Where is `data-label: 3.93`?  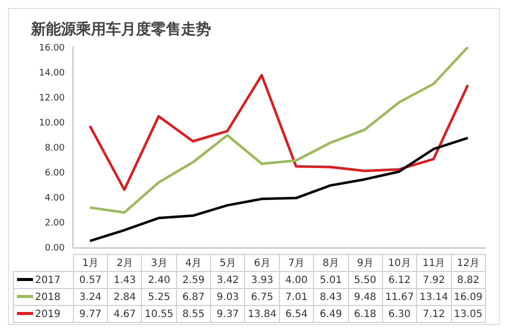
data-label: 3.93 is located at coordinates (262, 280).